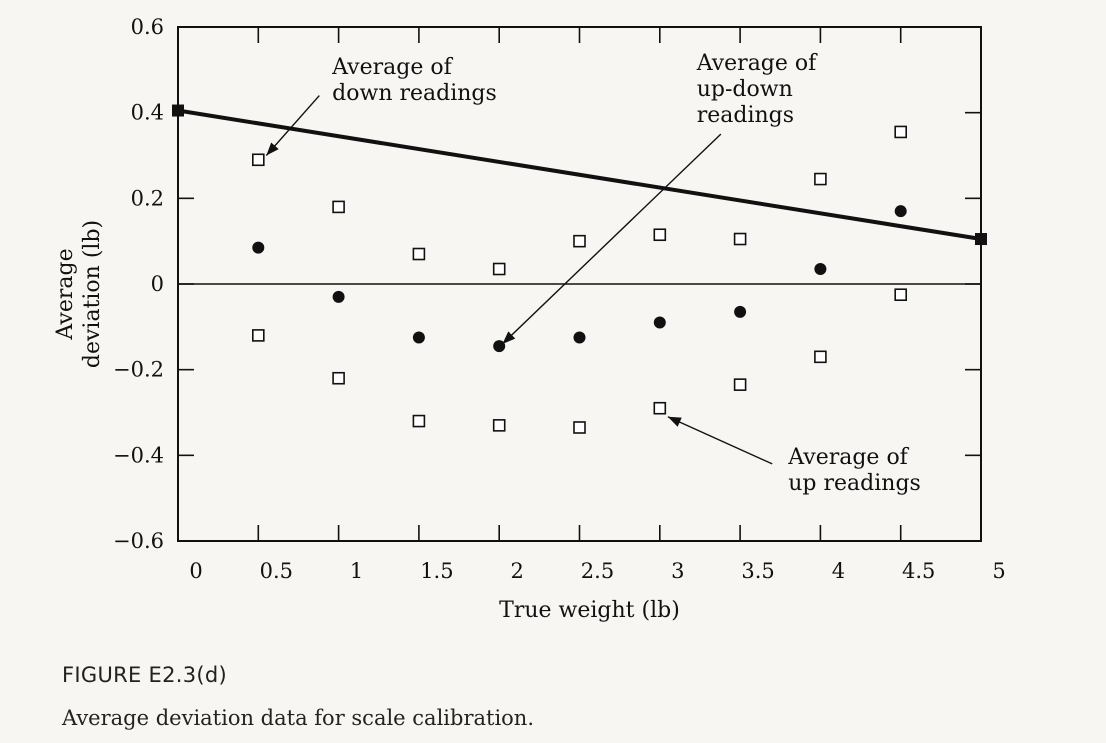 Image resolution: width=1106 pixels, height=743 pixels. Describe the element at coordinates (147, 27) in the screenshot. I see `y-tick-label: 0.6` at that location.